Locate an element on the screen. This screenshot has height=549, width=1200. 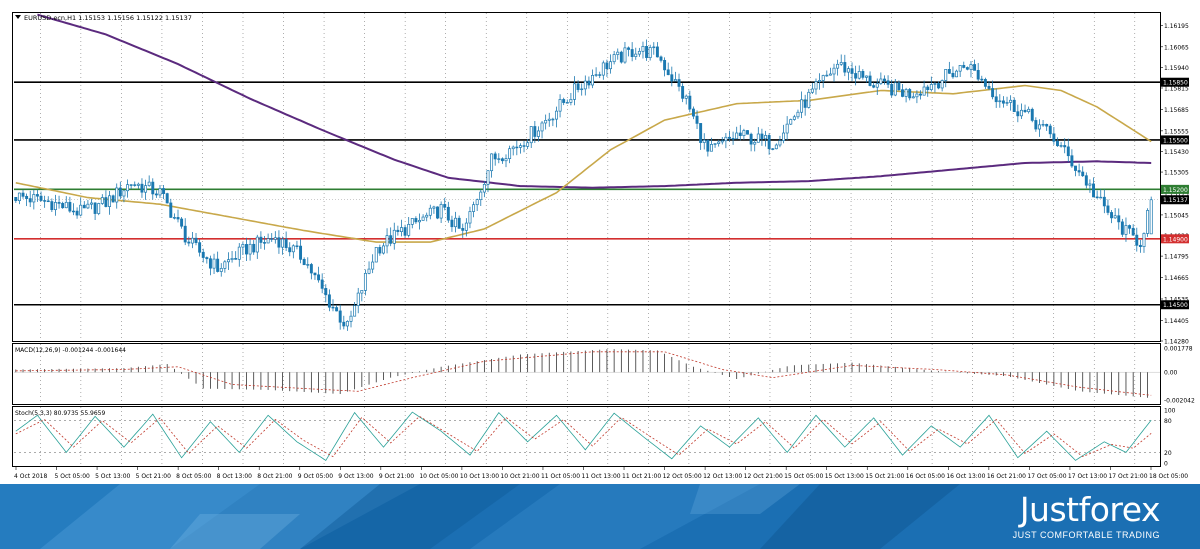
time-tick-label: 16 Oct 13:00 is located at coordinates (965, 476).